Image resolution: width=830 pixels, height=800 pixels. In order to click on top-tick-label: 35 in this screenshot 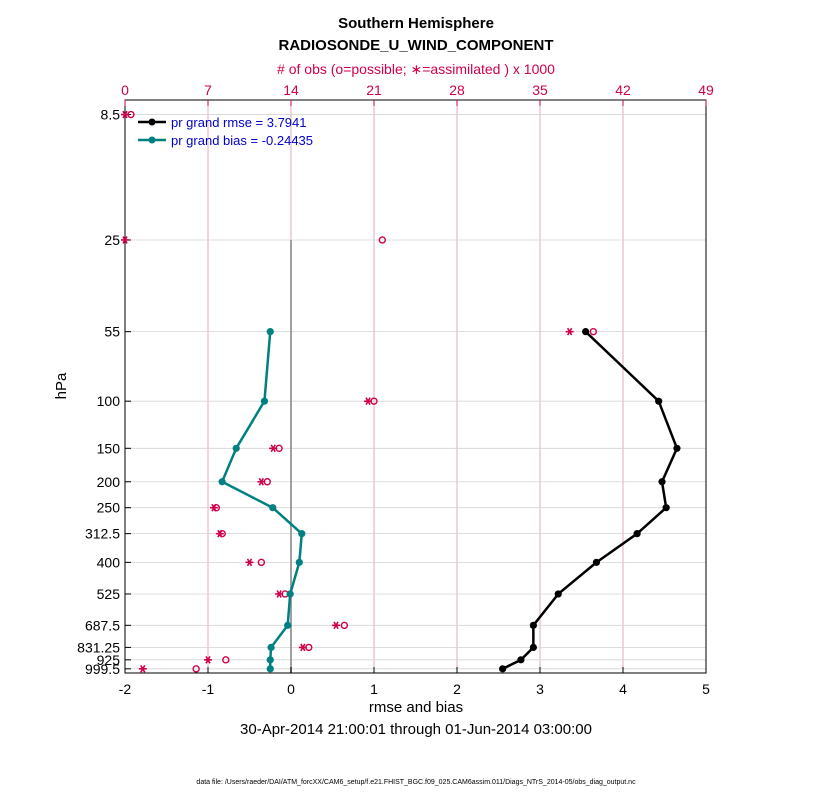, I will do `click(540, 90)`.